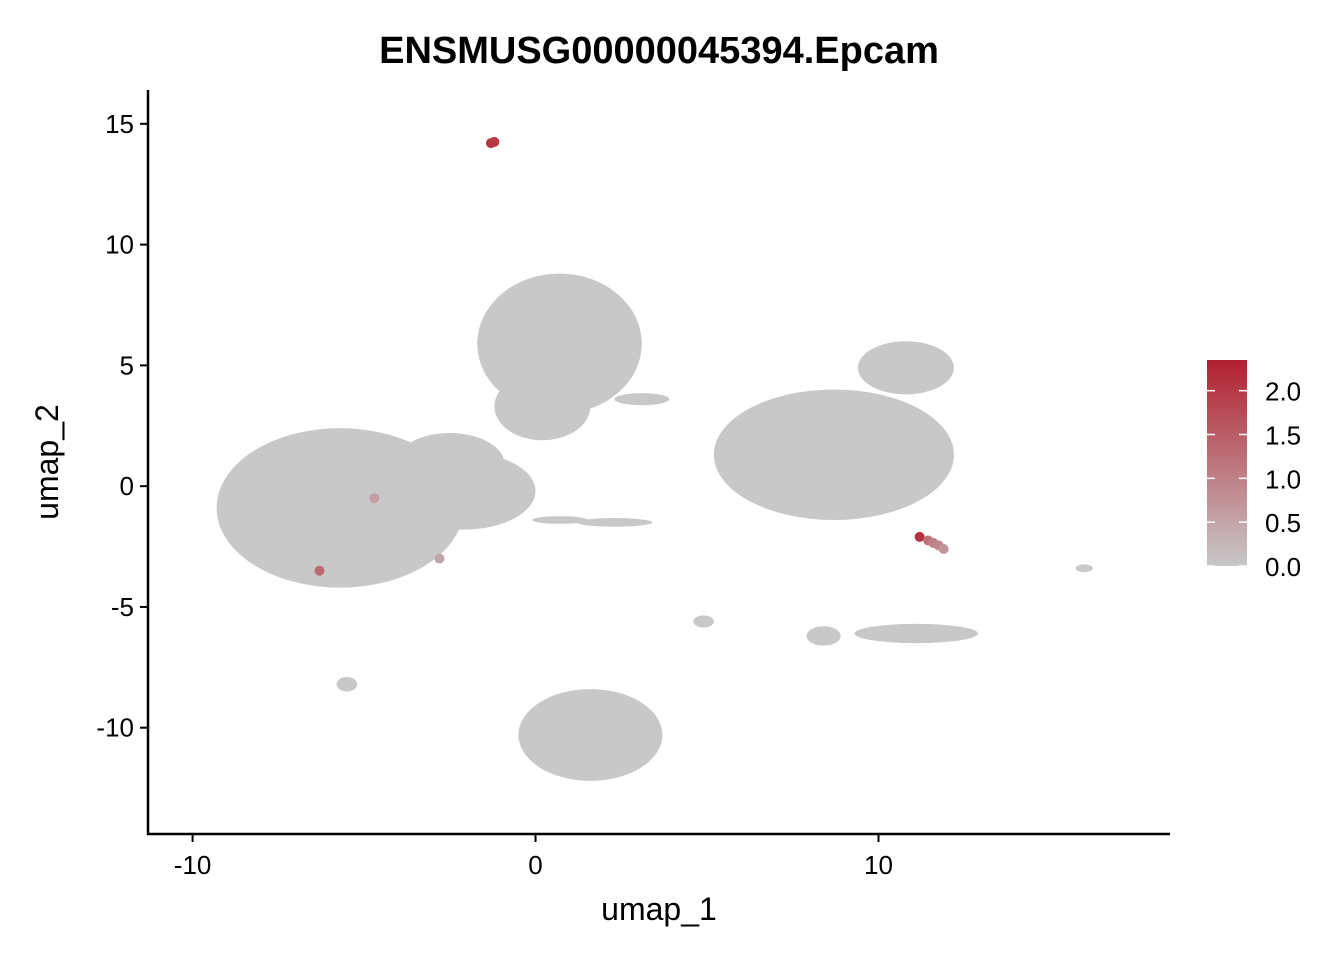 This screenshot has width=1344, height=960. Describe the element at coordinates (1283, 479) in the screenshot. I see `legend-tick-label: 1.0` at that location.